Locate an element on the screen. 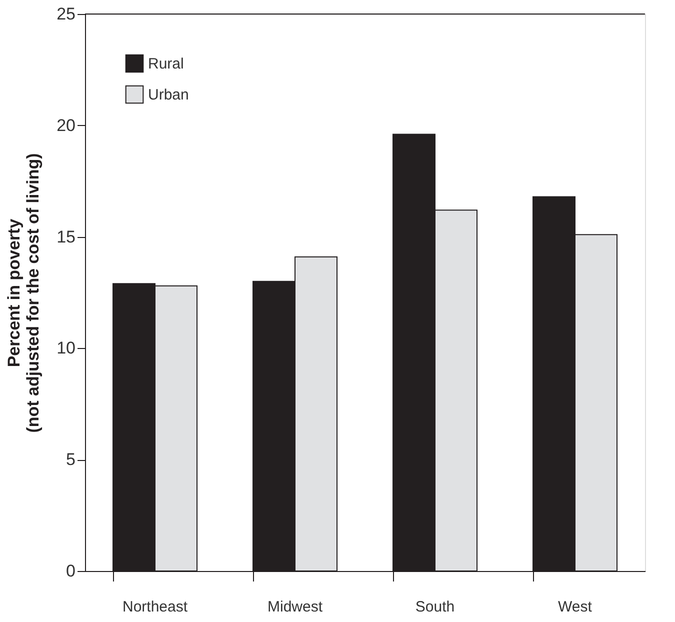 The height and width of the screenshot is (622, 675). legend-label: Rural is located at coordinates (166, 64).